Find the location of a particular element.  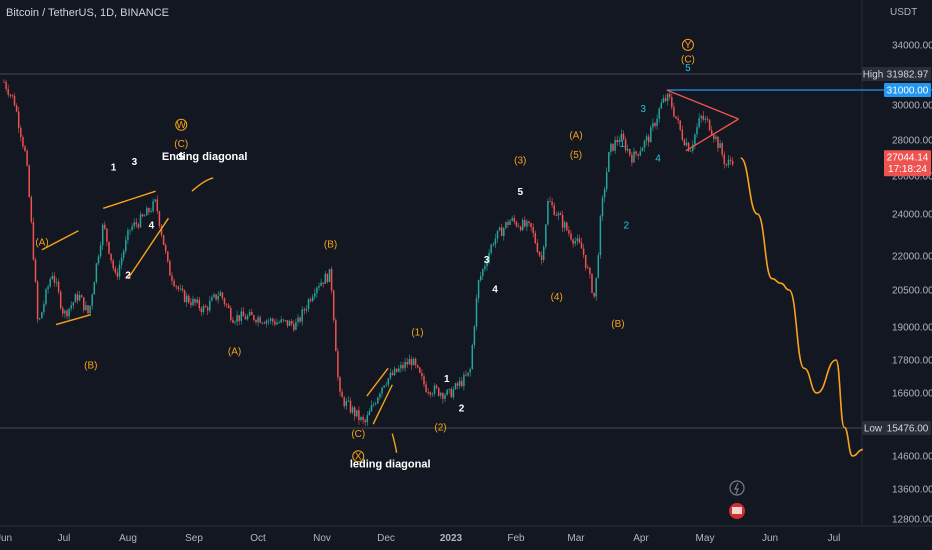

leading-diagonal-arrow is located at coordinates (394, 443).